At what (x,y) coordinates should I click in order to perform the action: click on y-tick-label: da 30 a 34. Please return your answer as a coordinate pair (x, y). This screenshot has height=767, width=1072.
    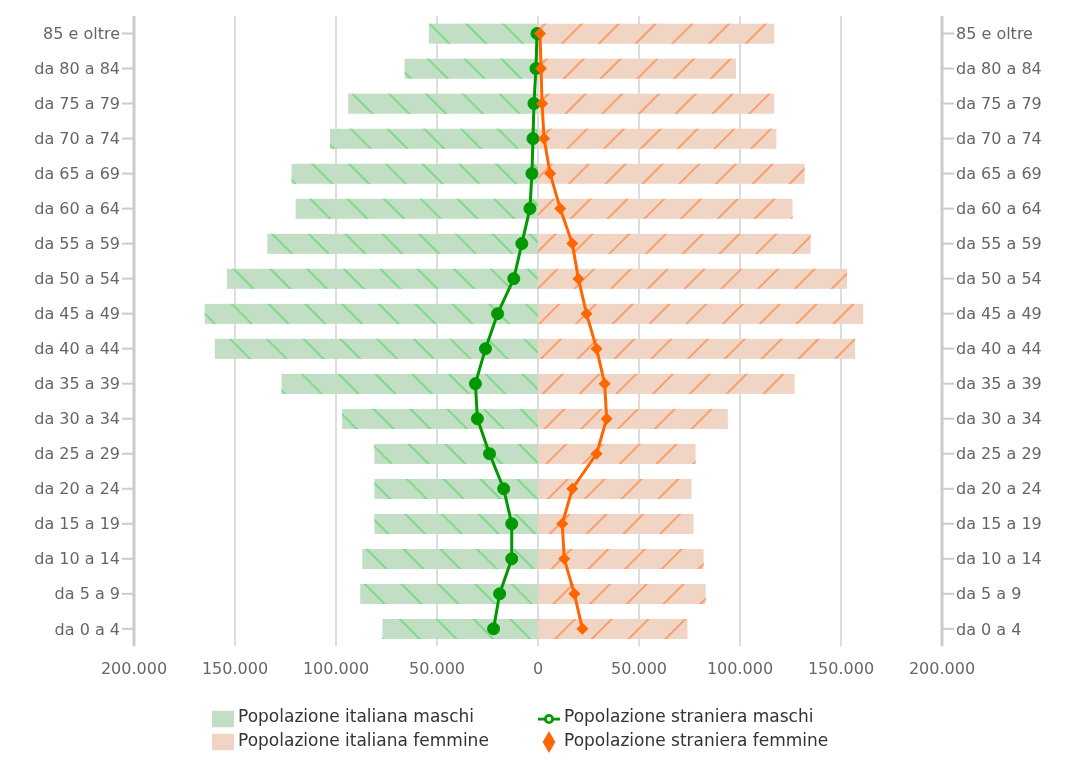
    Looking at the image, I should click on (77, 419).